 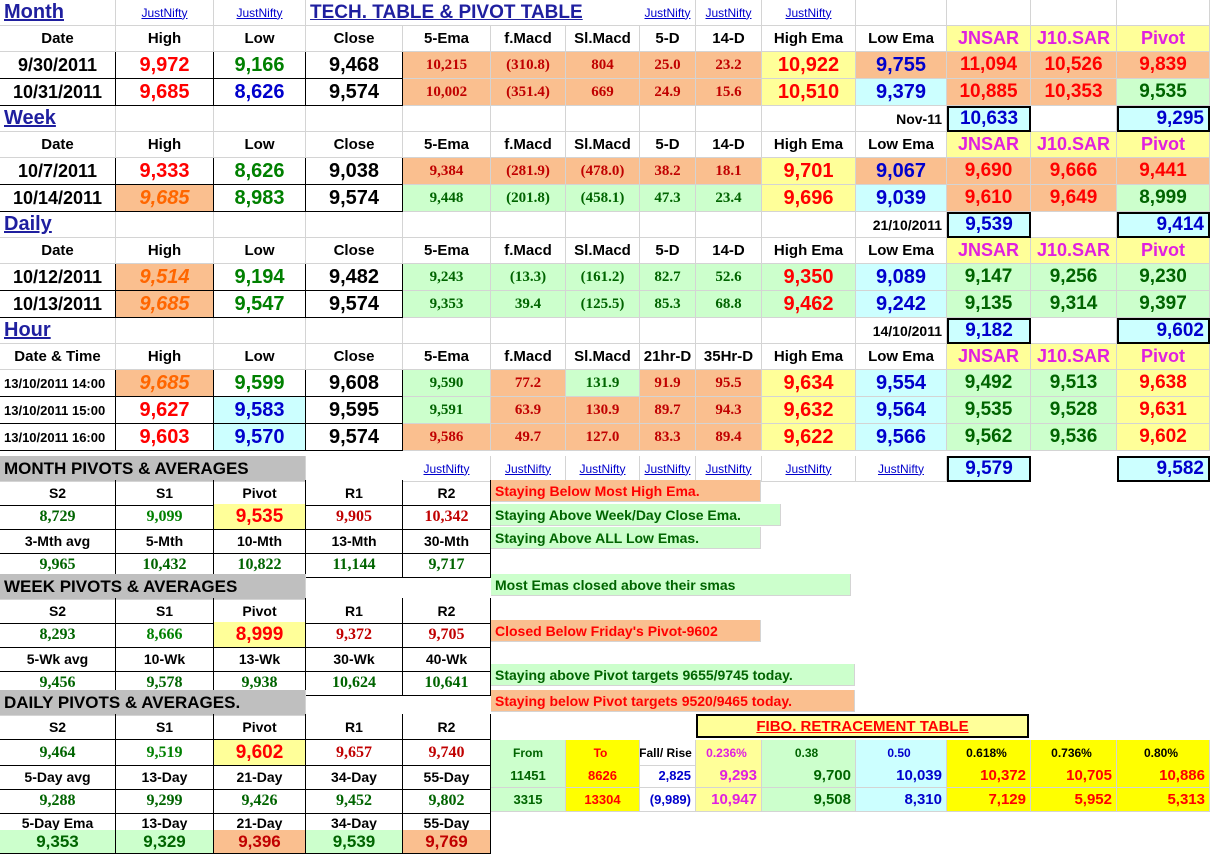 I want to click on avg-header: 55-Day, so click(x=447, y=777).